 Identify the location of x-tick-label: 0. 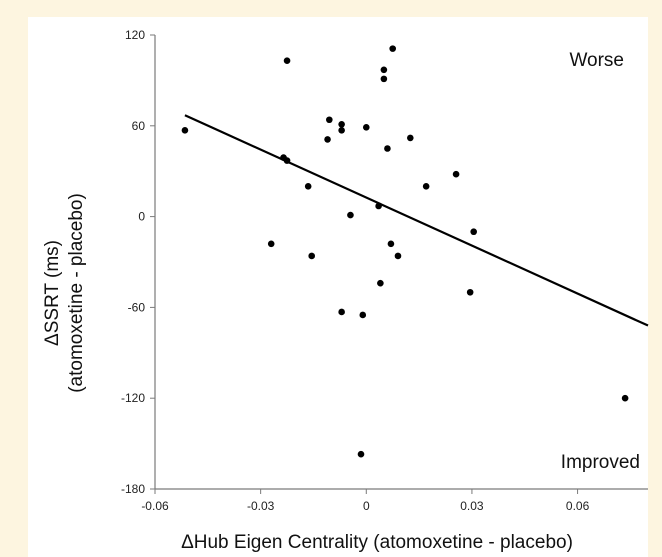
(366, 506).